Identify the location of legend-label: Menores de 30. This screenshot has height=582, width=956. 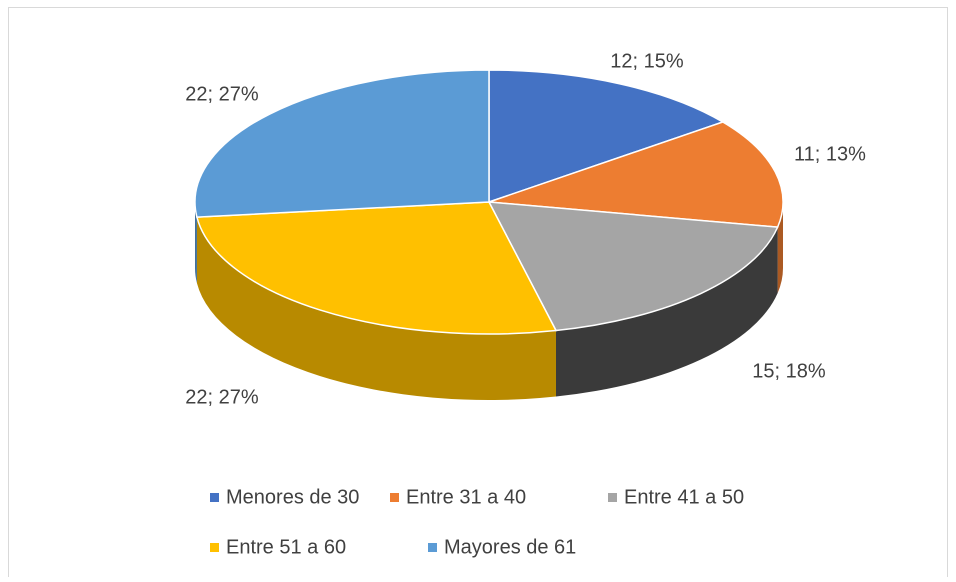
(292, 497).